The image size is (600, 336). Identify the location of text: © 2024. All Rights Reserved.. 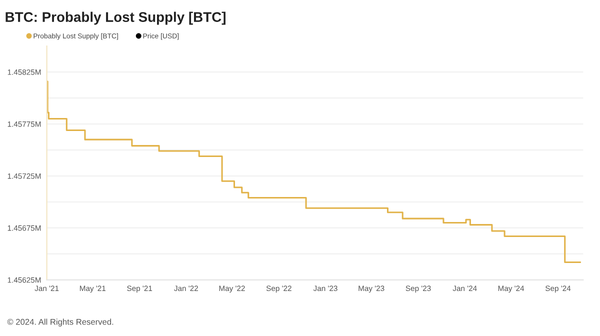
(60, 322).